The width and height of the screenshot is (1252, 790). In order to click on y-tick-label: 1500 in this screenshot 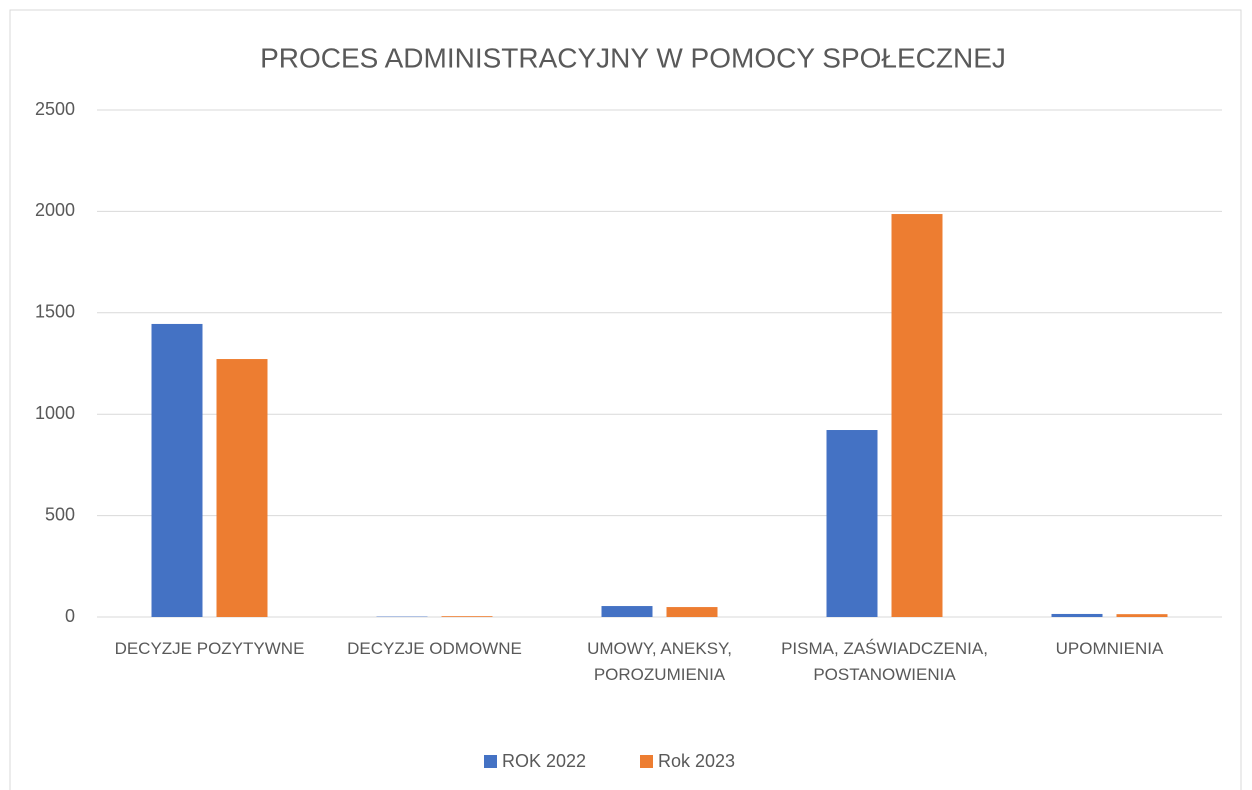, I will do `click(55, 312)`.